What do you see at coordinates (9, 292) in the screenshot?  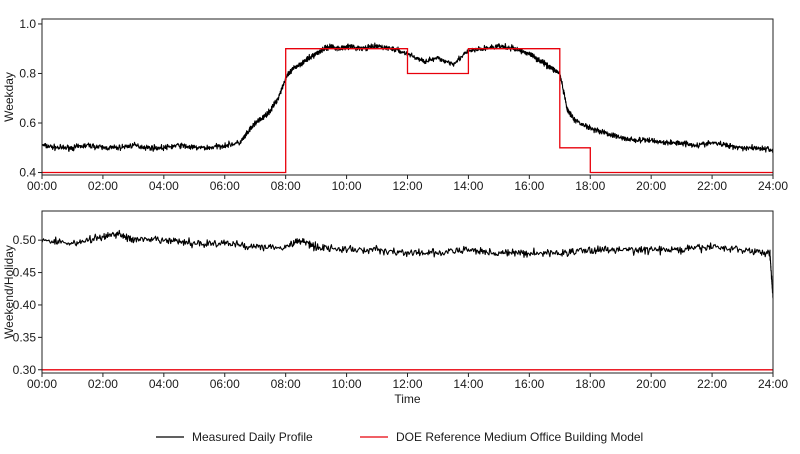 I see `y-axis-label: Weekend/Holiday` at bounding box center [9, 292].